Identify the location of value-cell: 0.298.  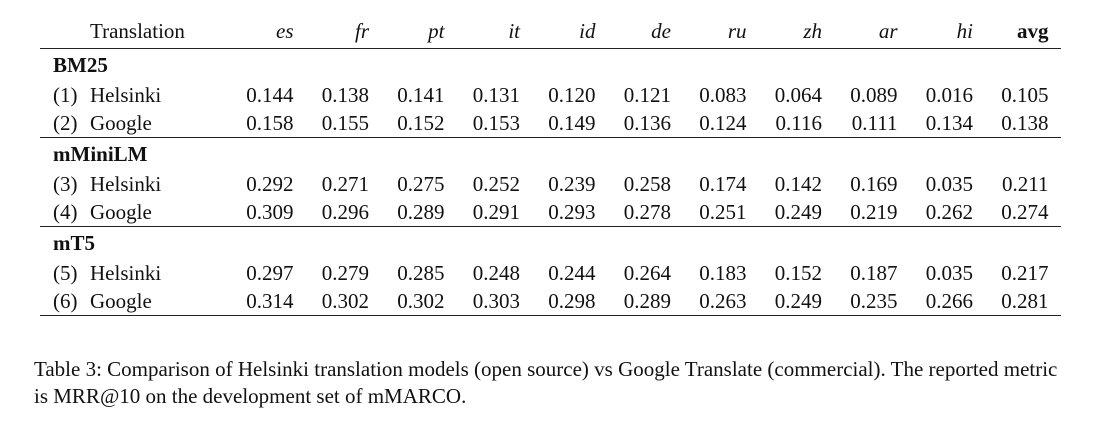
(570, 301).